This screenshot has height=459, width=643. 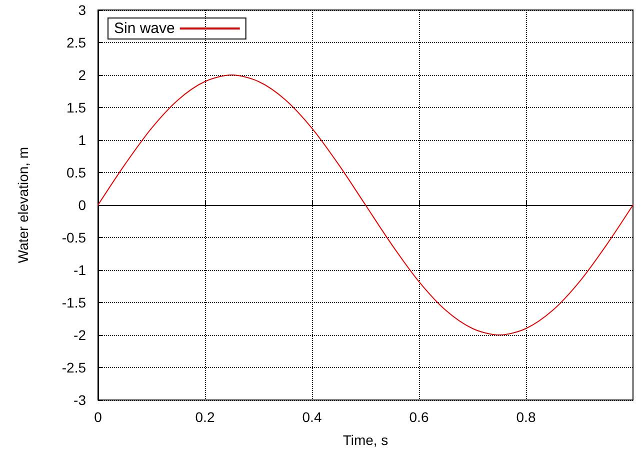 What do you see at coordinates (74, 238) in the screenshot?
I see `y-tick-label: -0.5` at bounding box center [74, 238].